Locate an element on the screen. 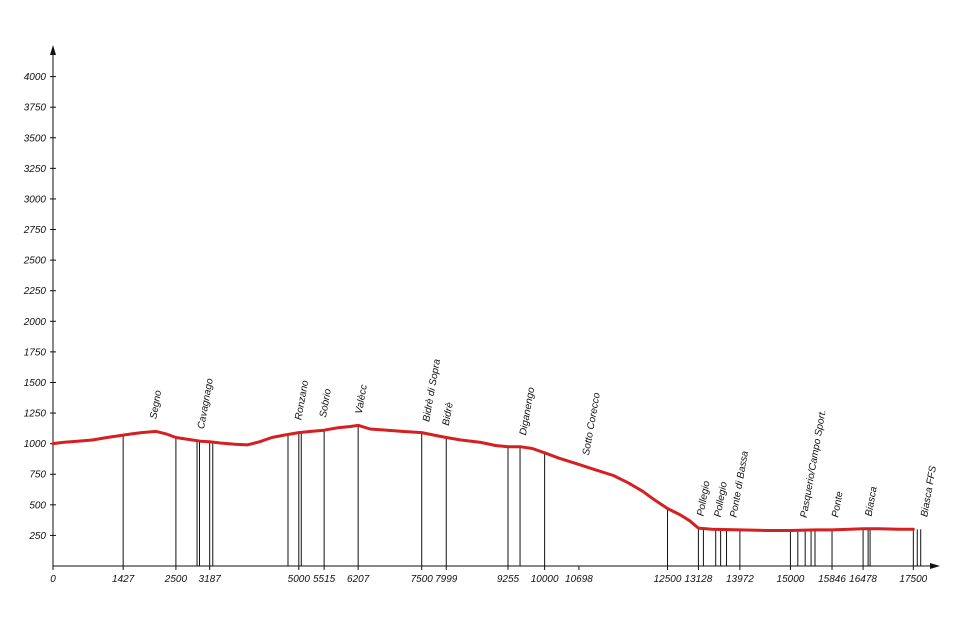 The width and height of the screenshot is (973, 635). y-tick-label: 3500 is located at coordinates (35, 138).